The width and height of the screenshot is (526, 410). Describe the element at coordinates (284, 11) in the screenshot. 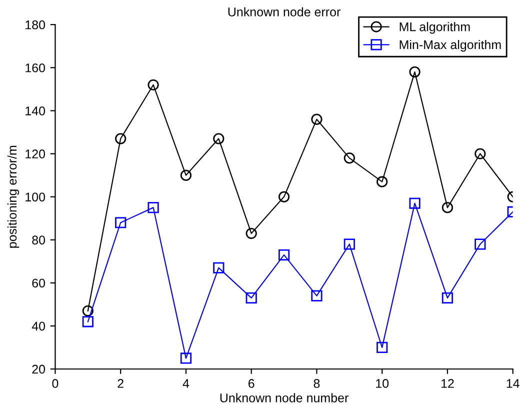

I see `chart-title: Unknown node error` at that location.